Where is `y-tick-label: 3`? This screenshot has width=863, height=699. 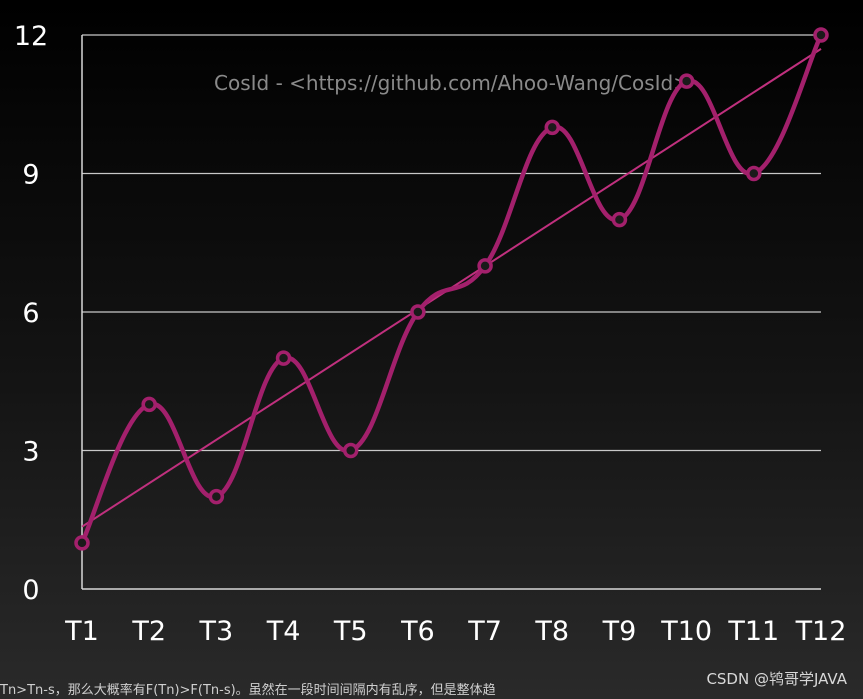
y-tick-label: 3 is located at coordinates (30, 452).